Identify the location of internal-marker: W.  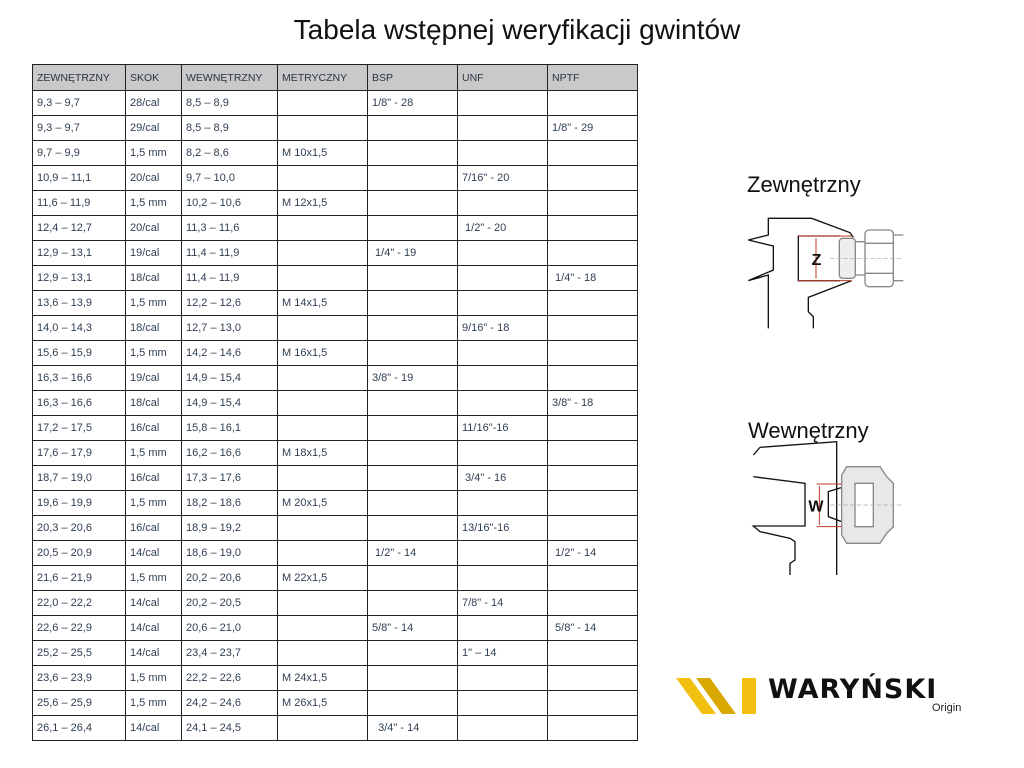
(816, 507).